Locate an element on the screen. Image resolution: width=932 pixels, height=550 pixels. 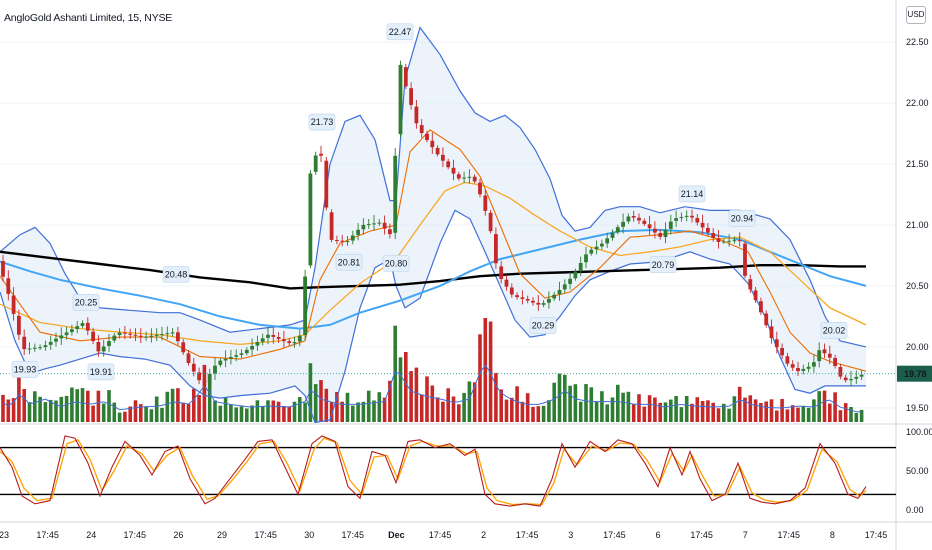
annotation-label: 20.02 is located at coordinates (834, 331).